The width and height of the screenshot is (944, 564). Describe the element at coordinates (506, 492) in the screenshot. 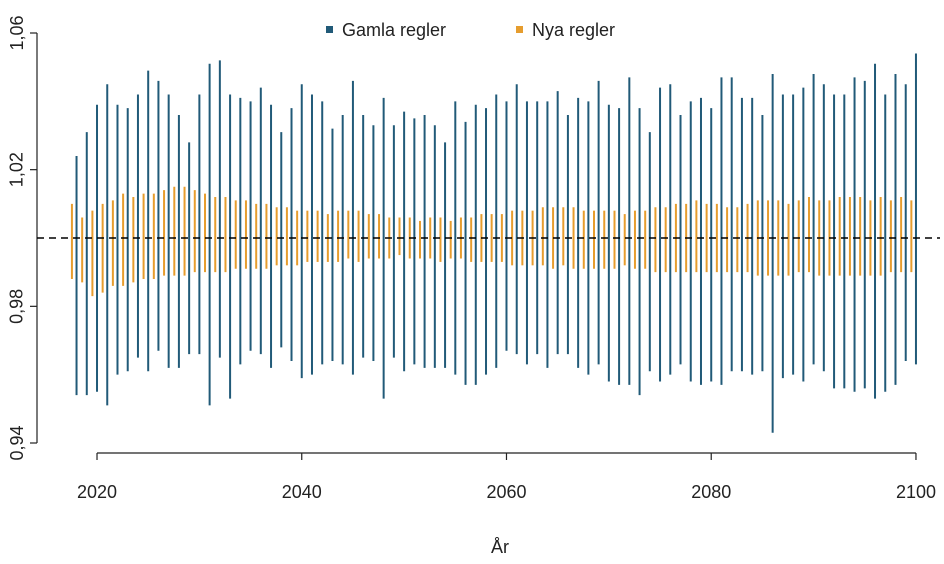

I see `x-tick-label: 2060` at that location.